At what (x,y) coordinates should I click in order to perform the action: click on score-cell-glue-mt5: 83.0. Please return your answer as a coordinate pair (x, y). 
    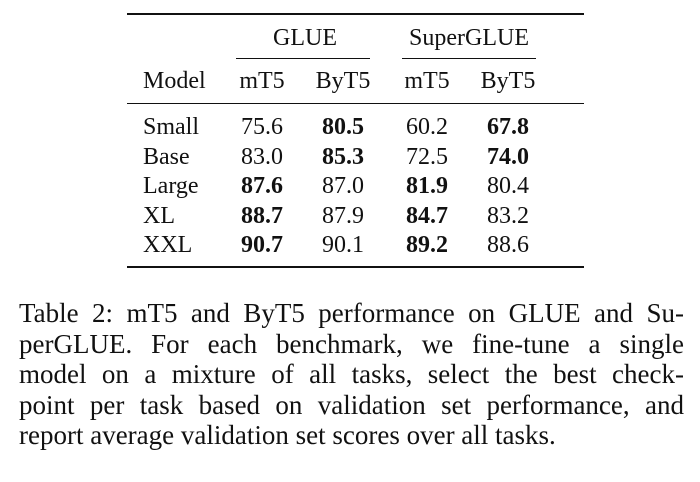
    Looking at the image, I should click on (262, 157).